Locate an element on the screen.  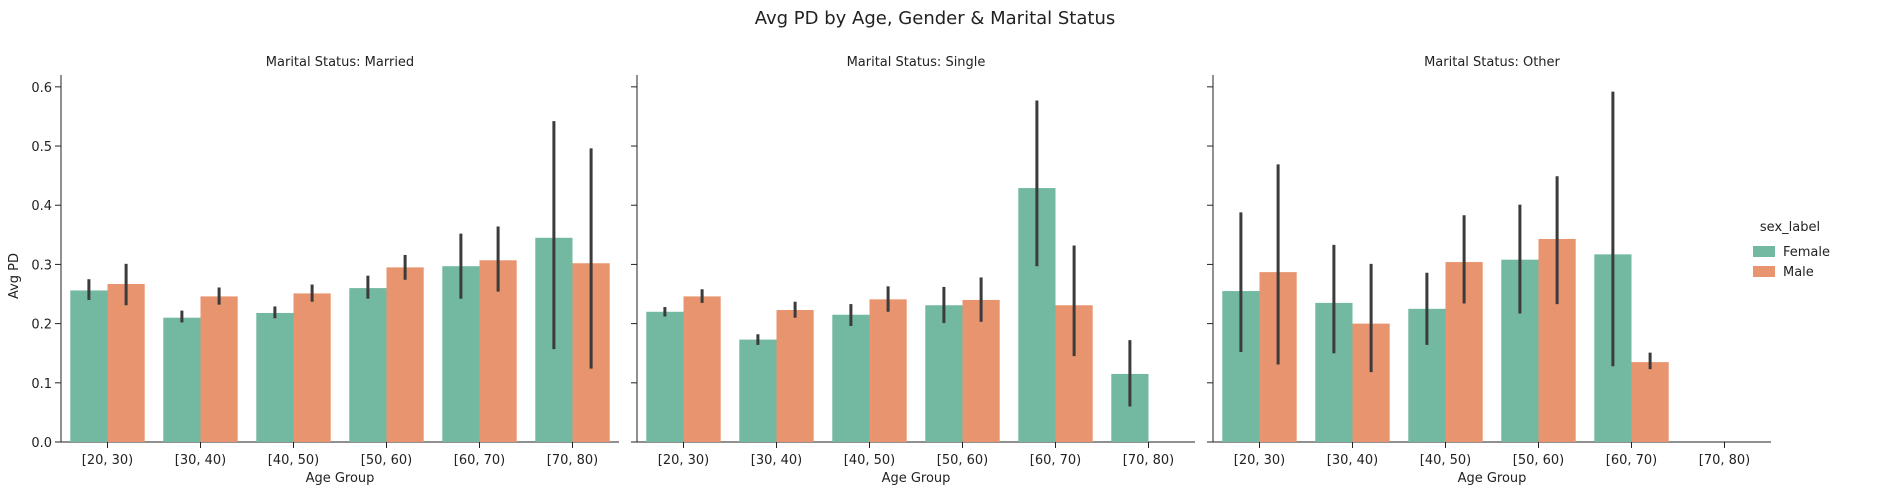
y-tick-label: 0.3 is located at coordinates (41, 265).